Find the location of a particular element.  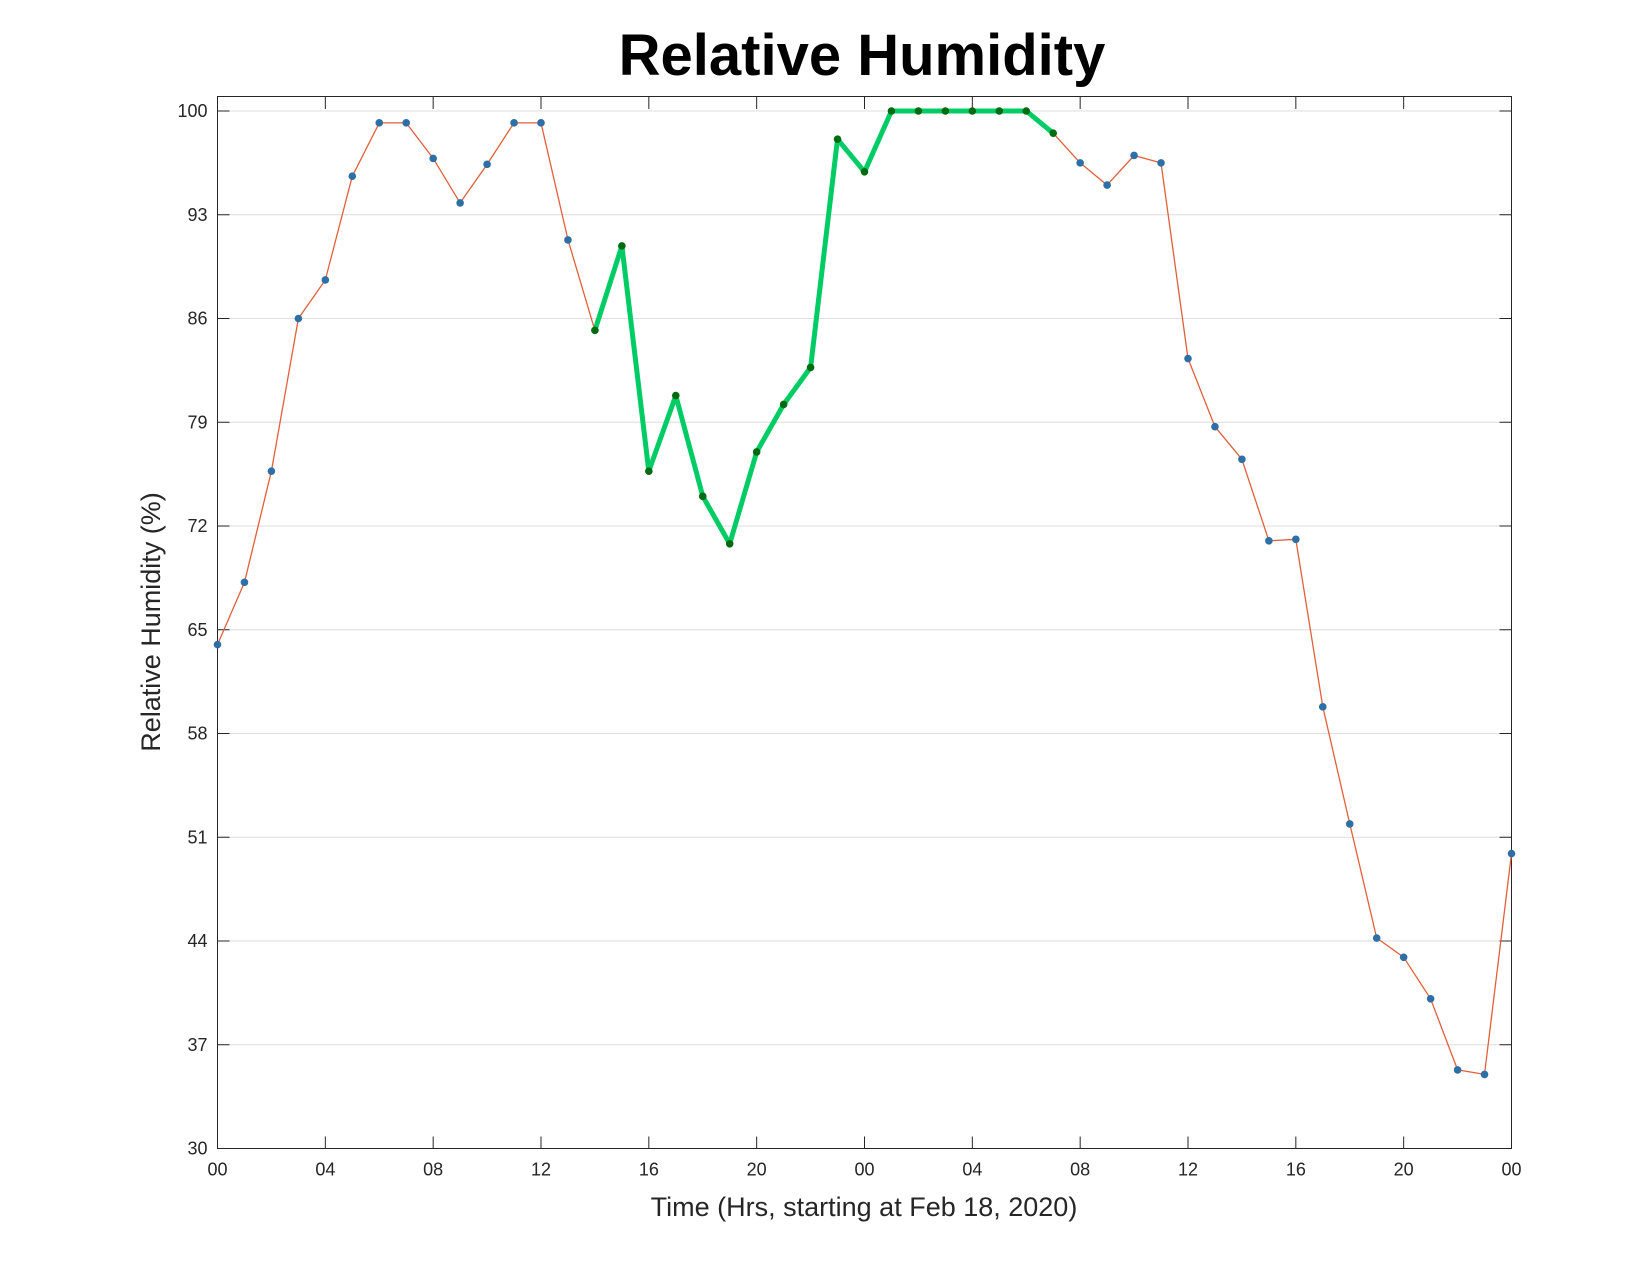

y-tick-label: 51 is located at coordinates (197, 837).